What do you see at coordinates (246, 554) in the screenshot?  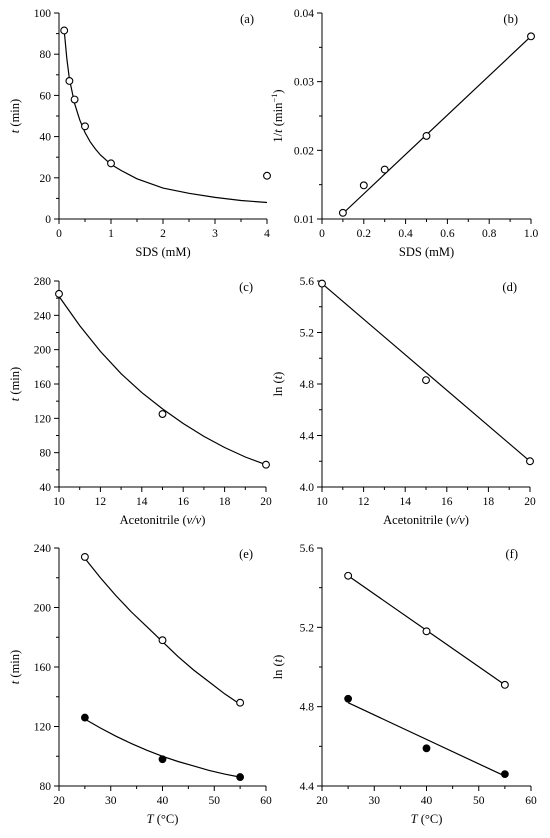 I see `panel-tag: (e)` at bounding box center [246, 554].